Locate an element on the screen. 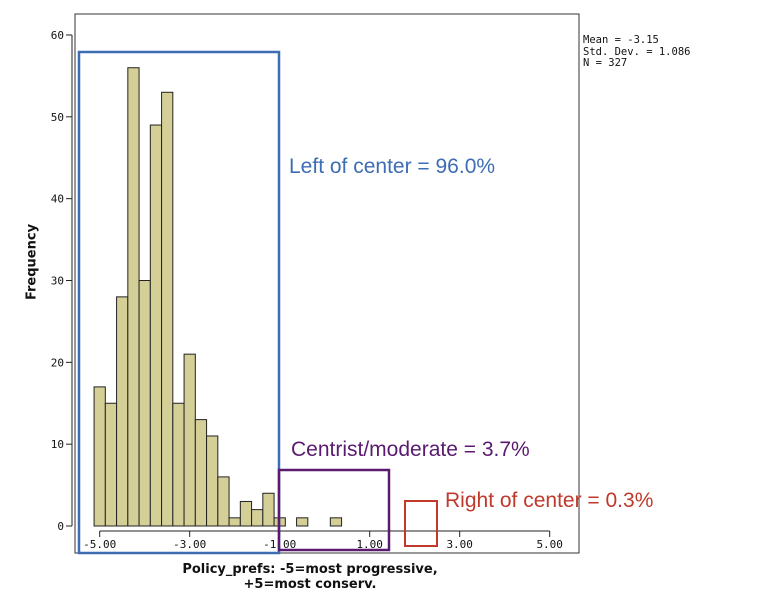  y-tick-label: 10 is located at coordinates (57, 444).